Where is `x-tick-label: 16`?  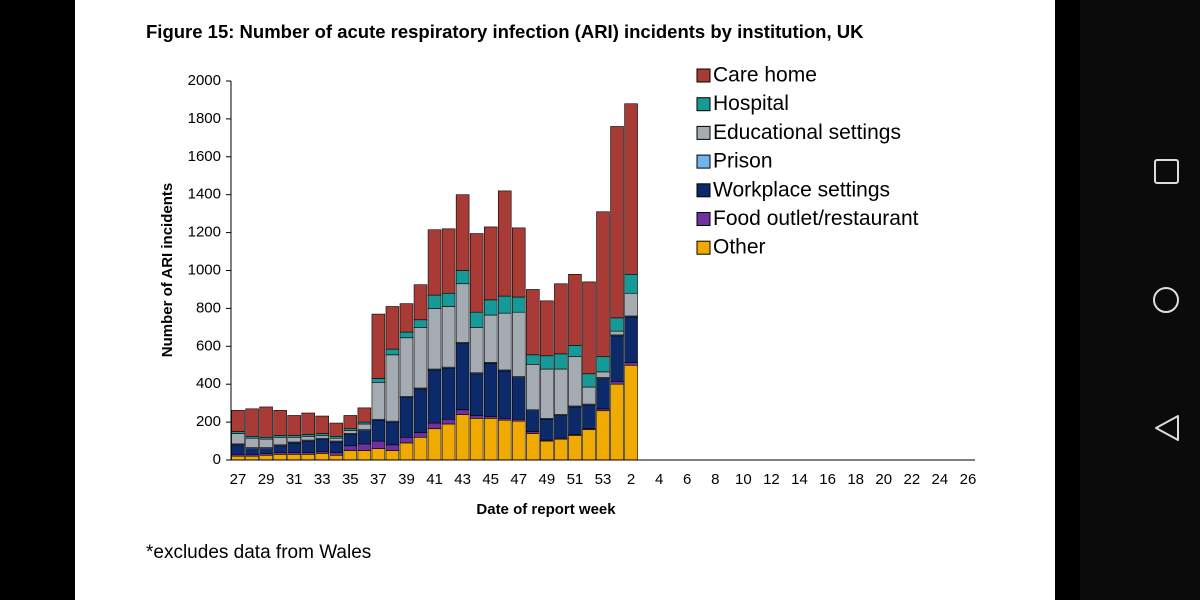 x-tick-label: 16 is located at coordinates (827, 479).